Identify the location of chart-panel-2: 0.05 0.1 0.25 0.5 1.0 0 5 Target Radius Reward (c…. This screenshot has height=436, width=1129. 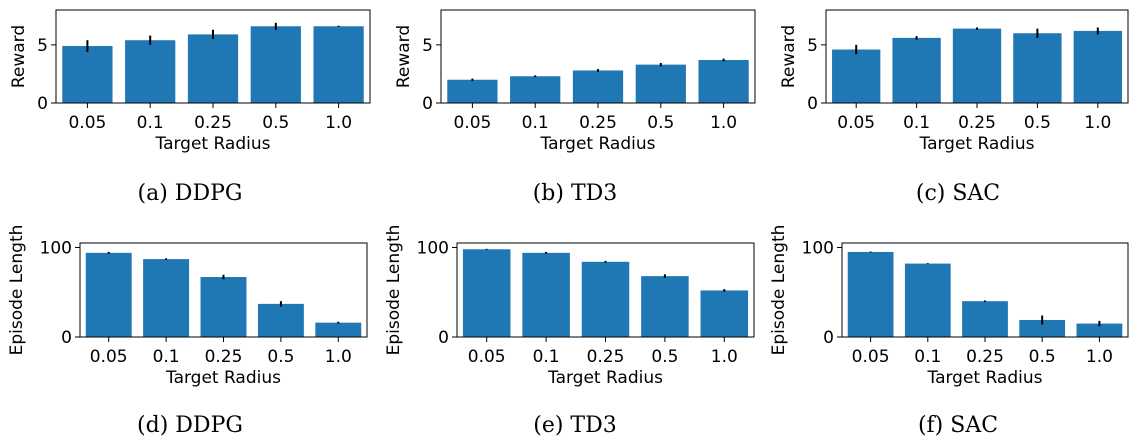
(954, 107).